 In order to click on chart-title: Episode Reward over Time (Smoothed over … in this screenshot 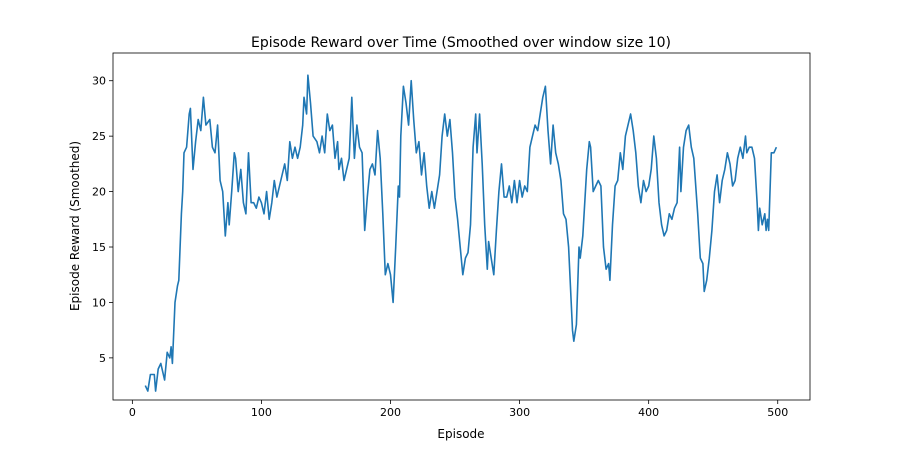, I will do `click(461, 43)`.